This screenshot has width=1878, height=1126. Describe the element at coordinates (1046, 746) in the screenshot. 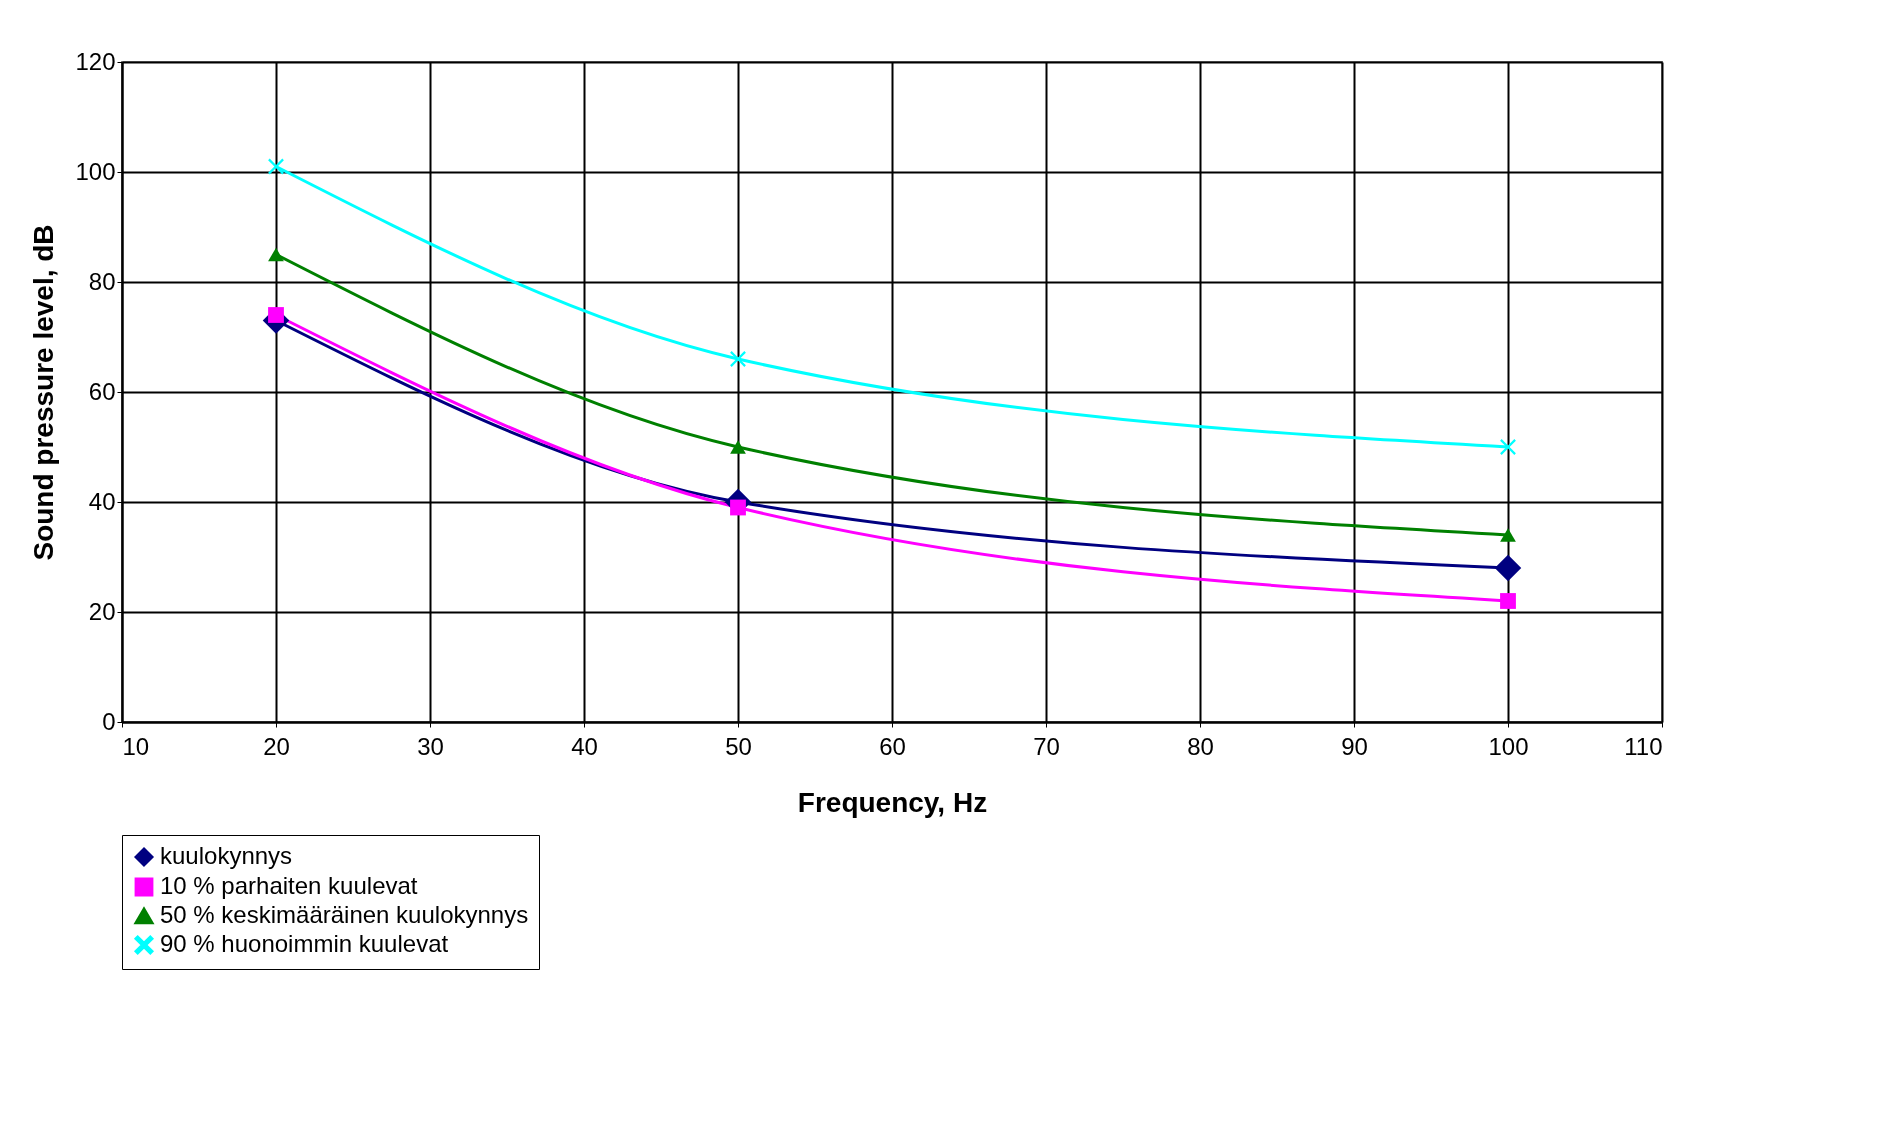

I see `x-tick-label: 70` at that location.